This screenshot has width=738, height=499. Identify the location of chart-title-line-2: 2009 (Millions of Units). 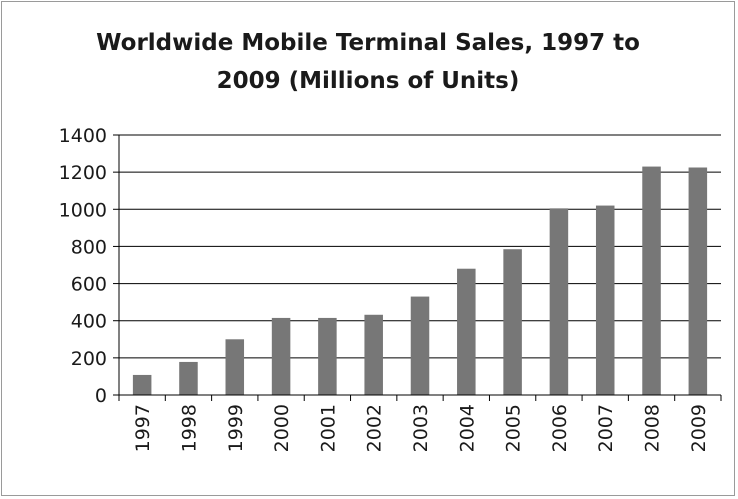
(368, 81).